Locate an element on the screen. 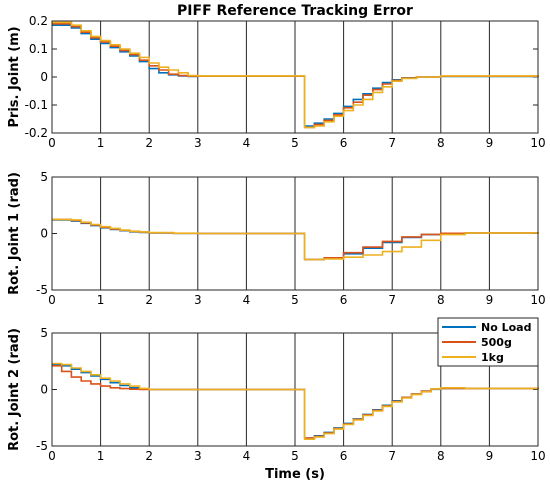 The image size is (550, 488). y-tick-label: 0.1 is located at coordinates (38, 49).